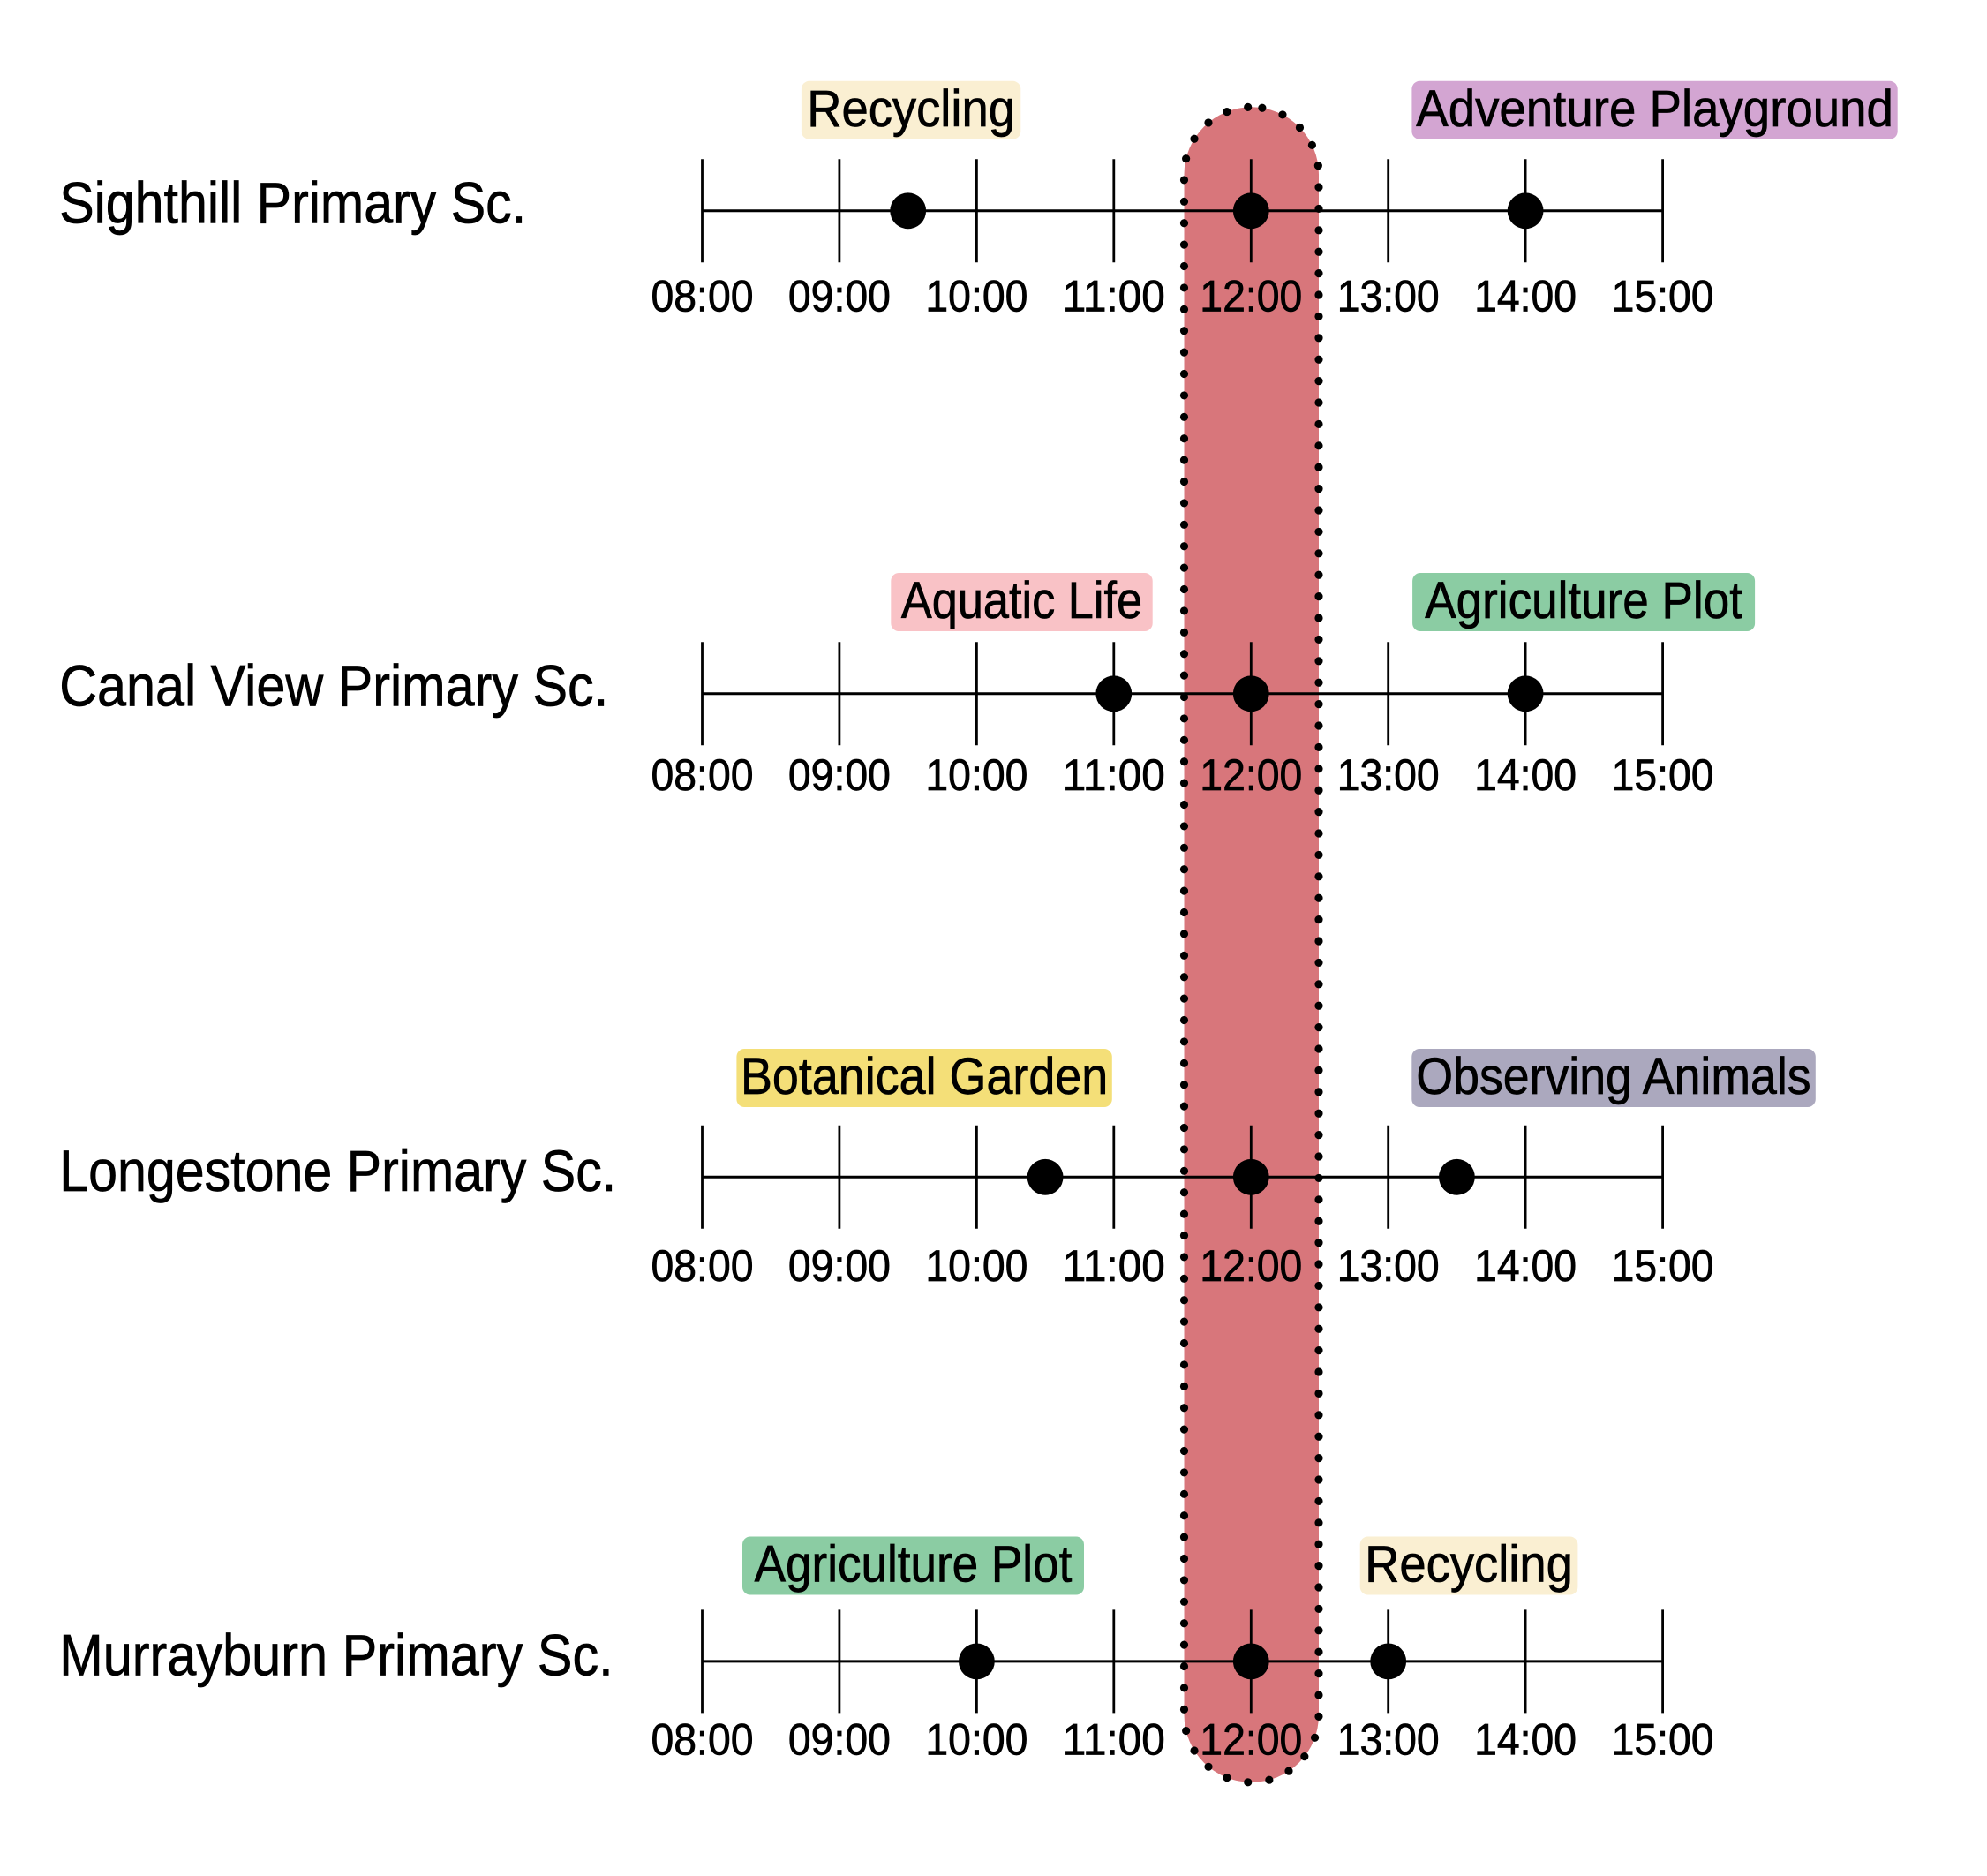 This screenshot has width=1987, height=1876. Describe the element at coordinates (292, 203) in the screenshot. I see `svg-text: Sighthill Primary Sc.` at that location.